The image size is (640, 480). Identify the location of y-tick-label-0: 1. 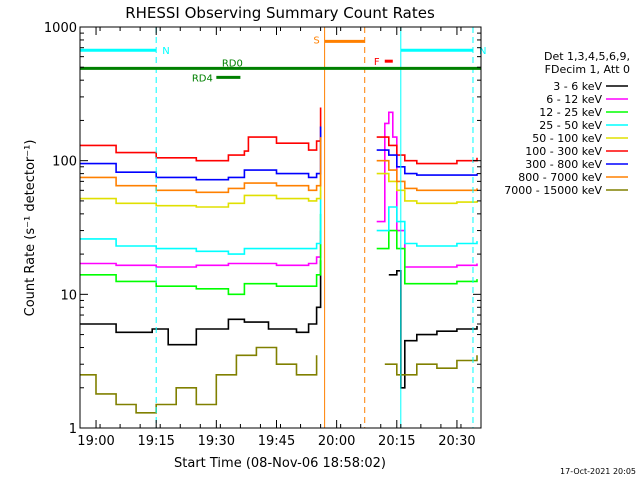
(73, 429).